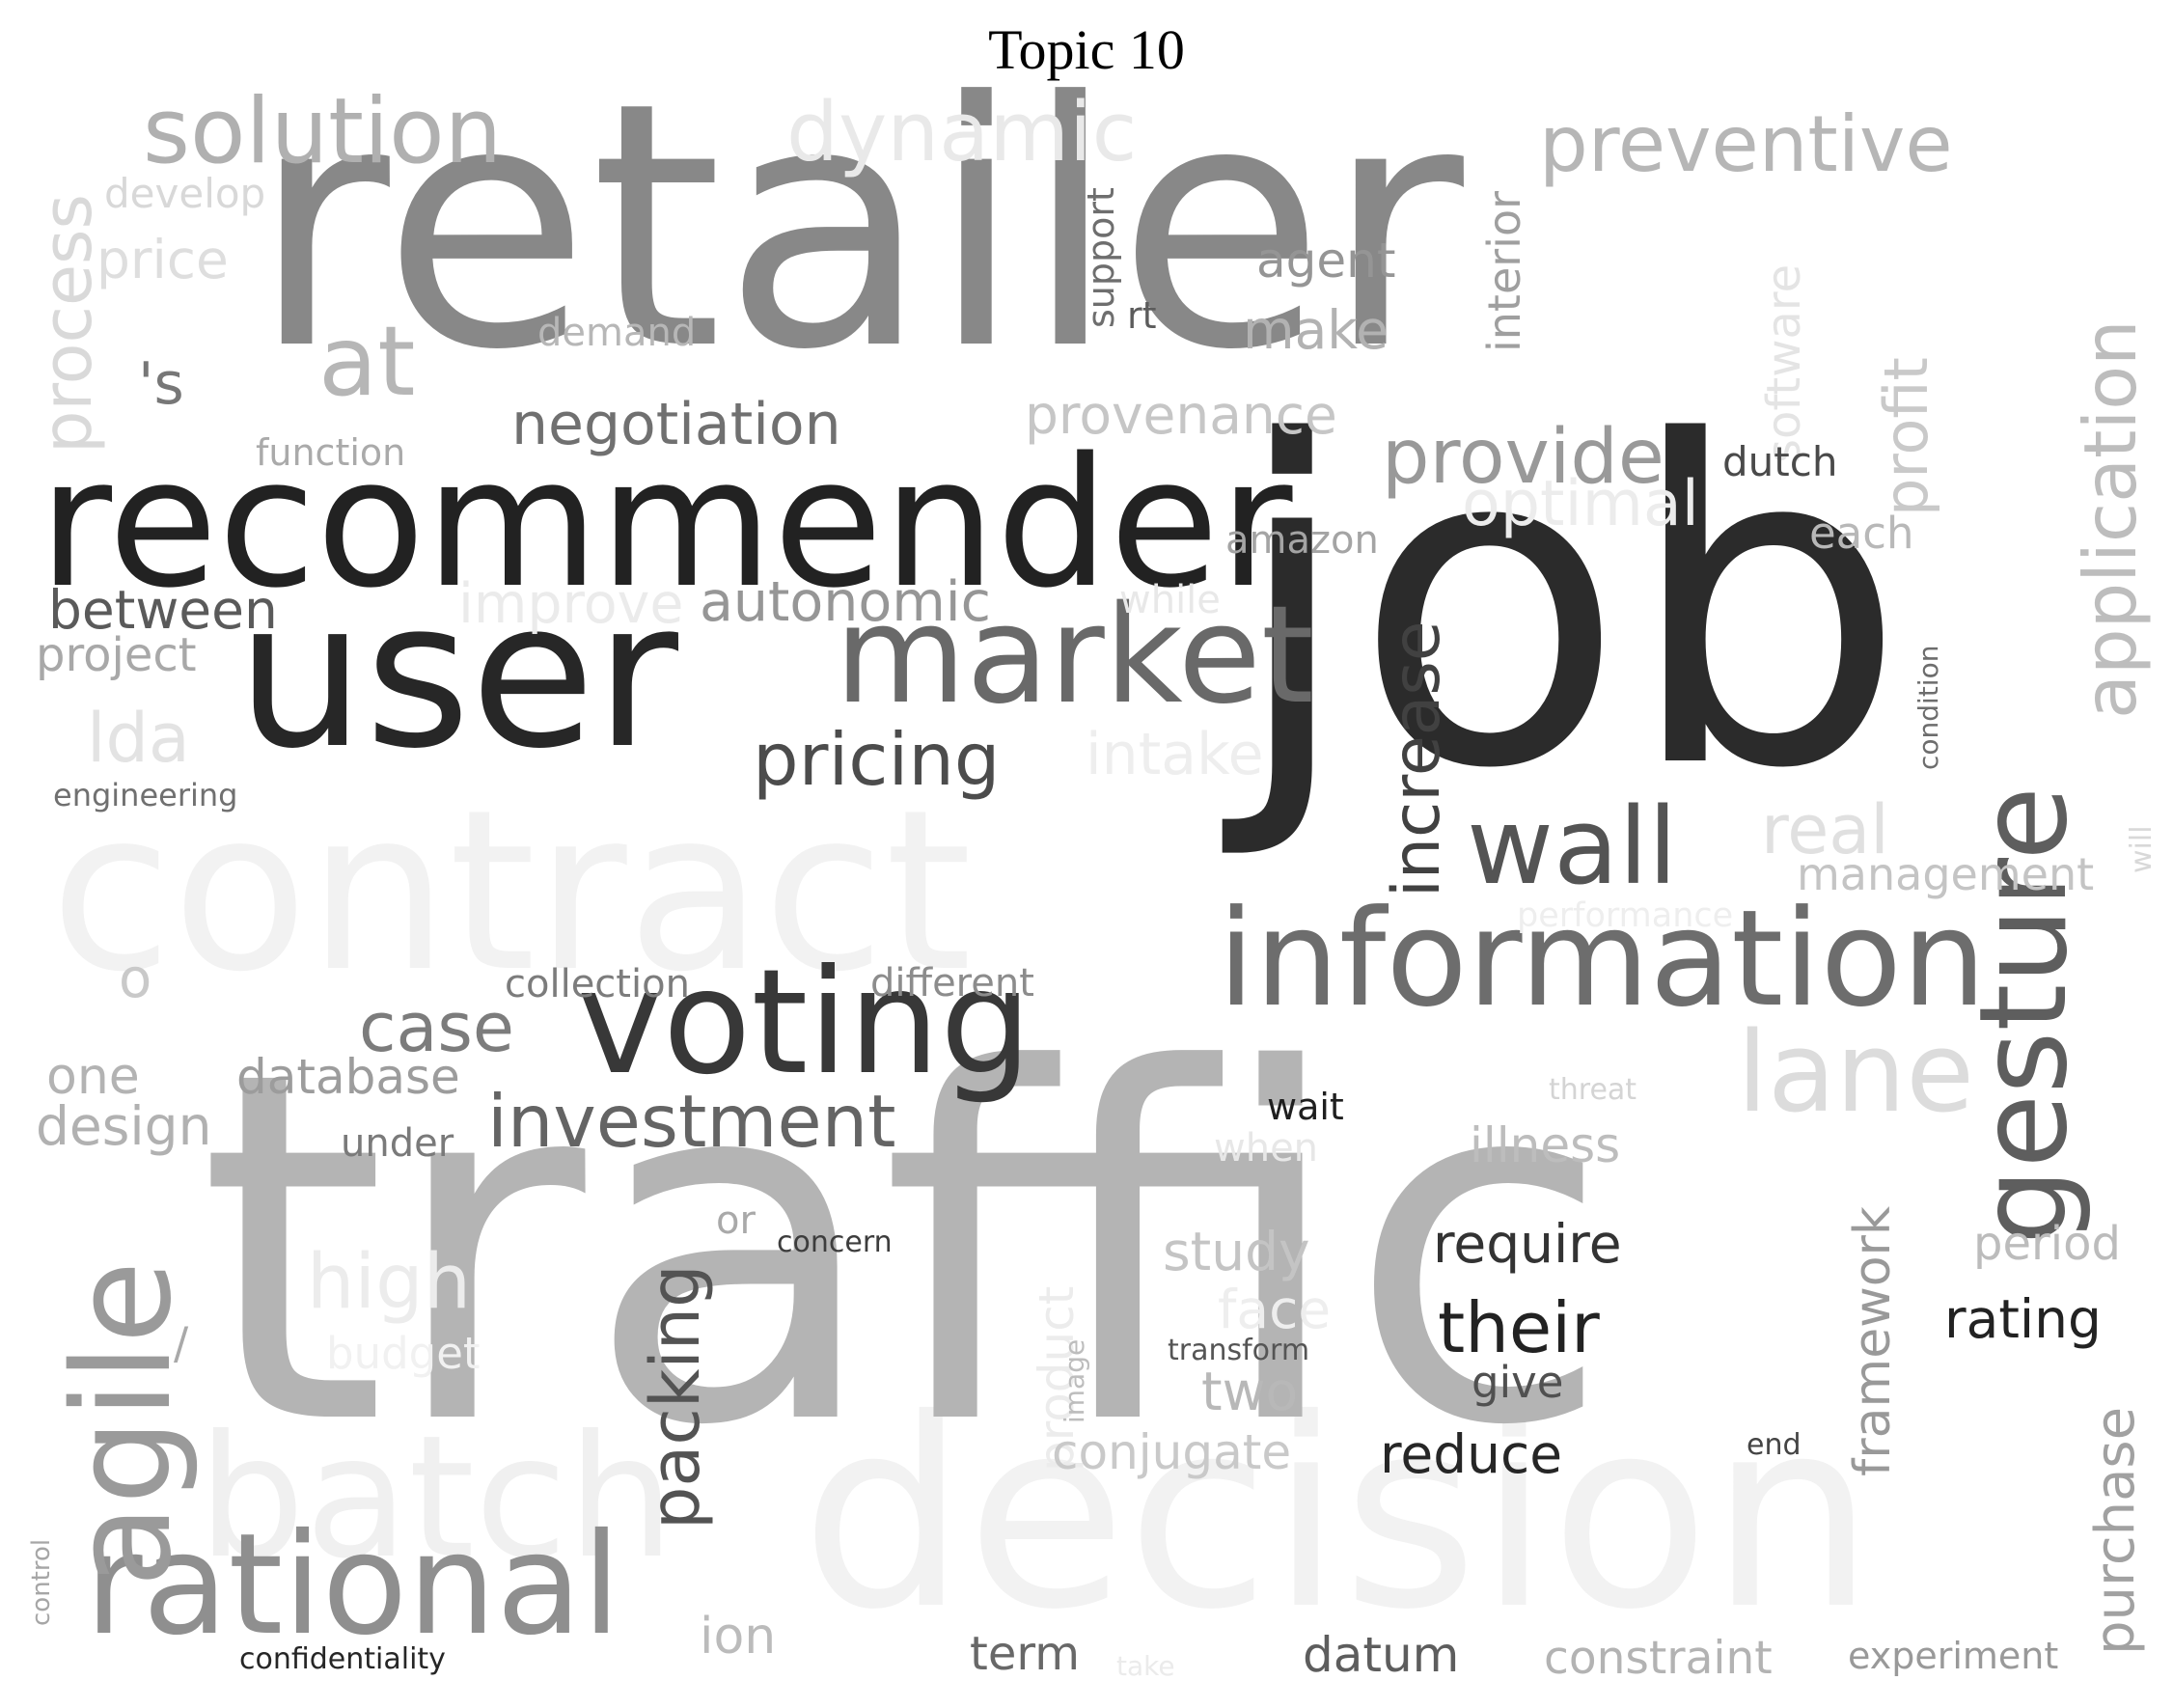  I want to click on word-one-60: one, so click(93, 1077).